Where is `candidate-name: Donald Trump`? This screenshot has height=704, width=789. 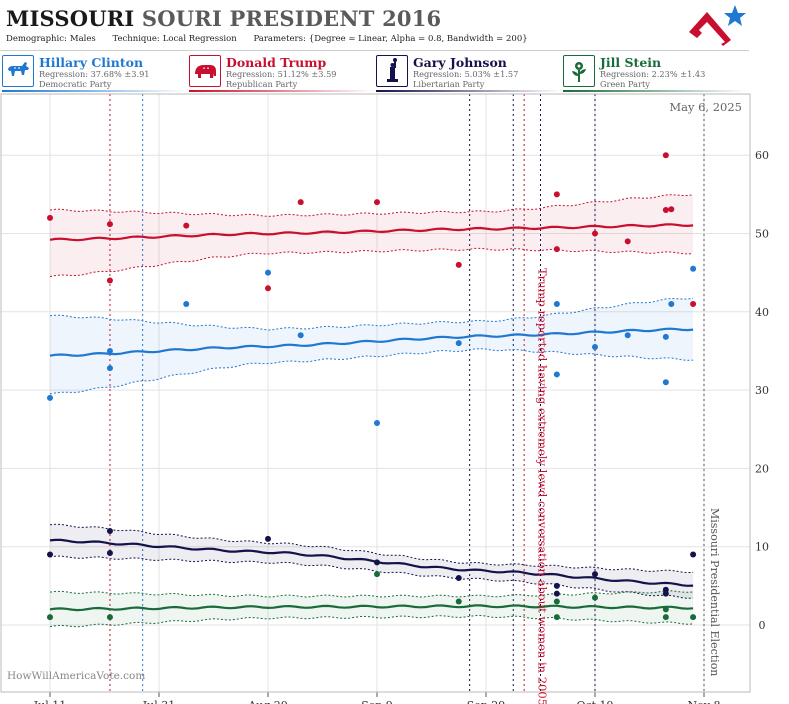 candidate-name: Donald Trump is located at coordinates (276, 62).